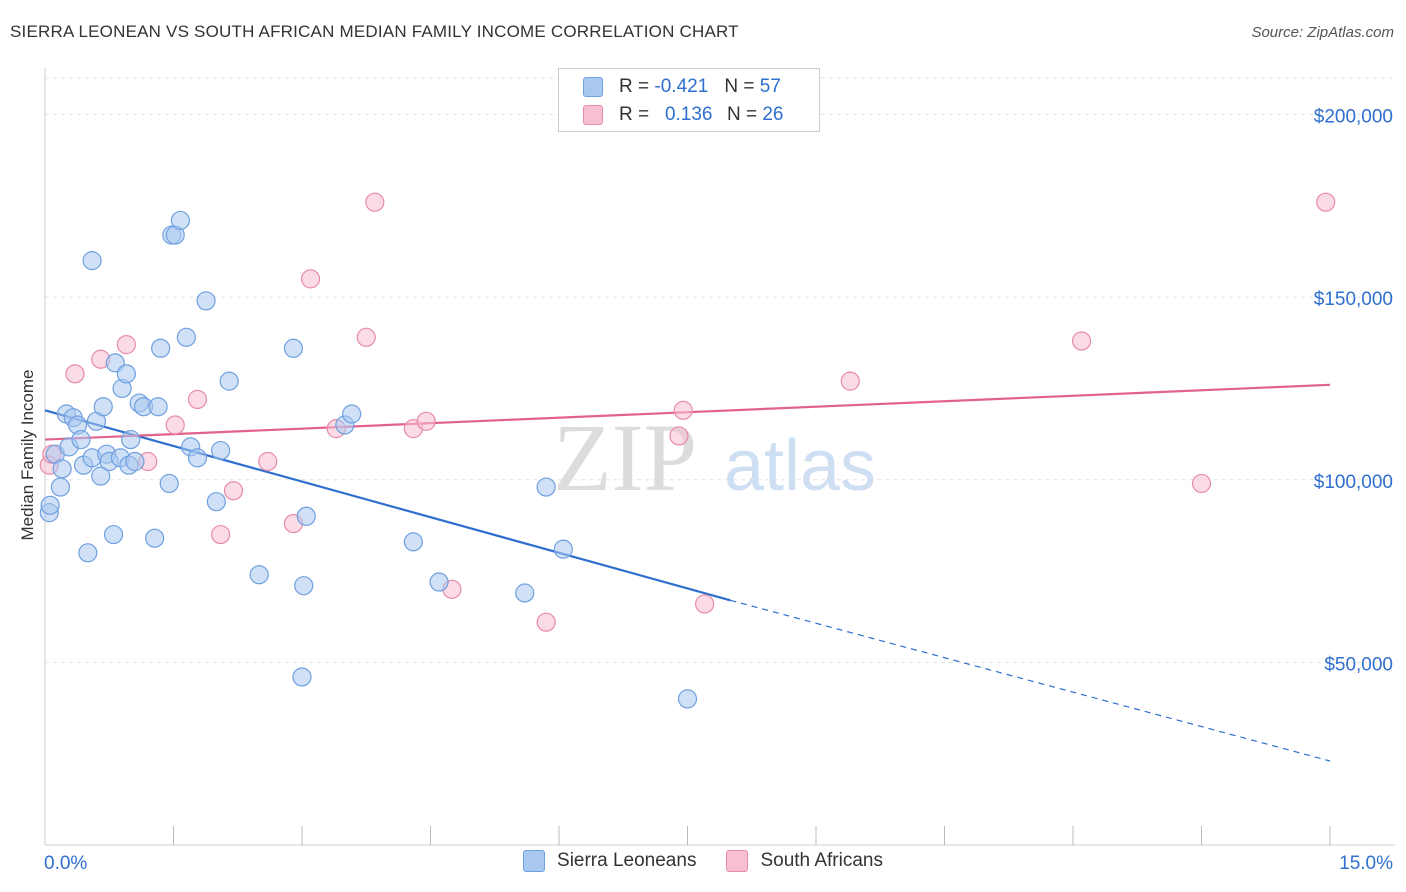 Image resolution: width=1406 pixels, height=892 pixels. I want to click on watermark-atlas: atlas, so click(800, 466).